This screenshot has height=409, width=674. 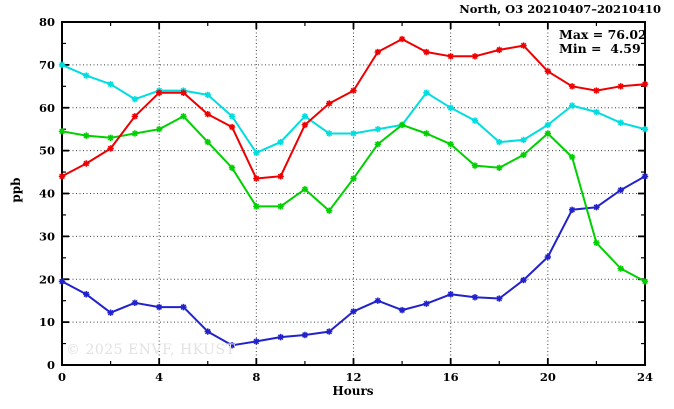 I want to click on y-tick-label: 20, so click(x=47, y=279).